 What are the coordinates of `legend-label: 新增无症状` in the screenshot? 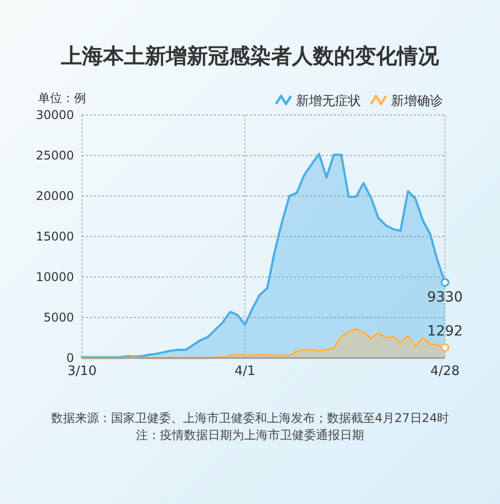 It's located at (328, 101).